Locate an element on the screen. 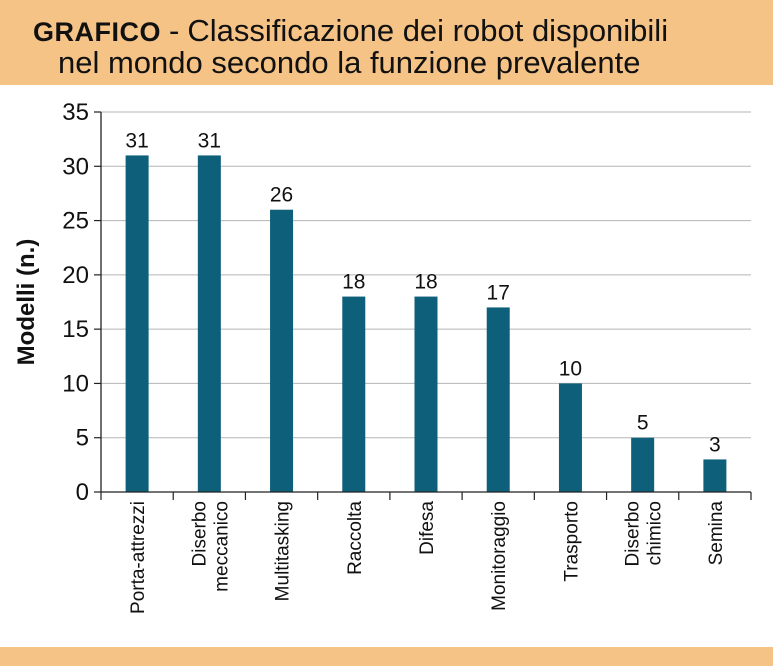 The width and height of the screenshot is (773, 666). category-label: meccanico is located at coordinates (221, 546).